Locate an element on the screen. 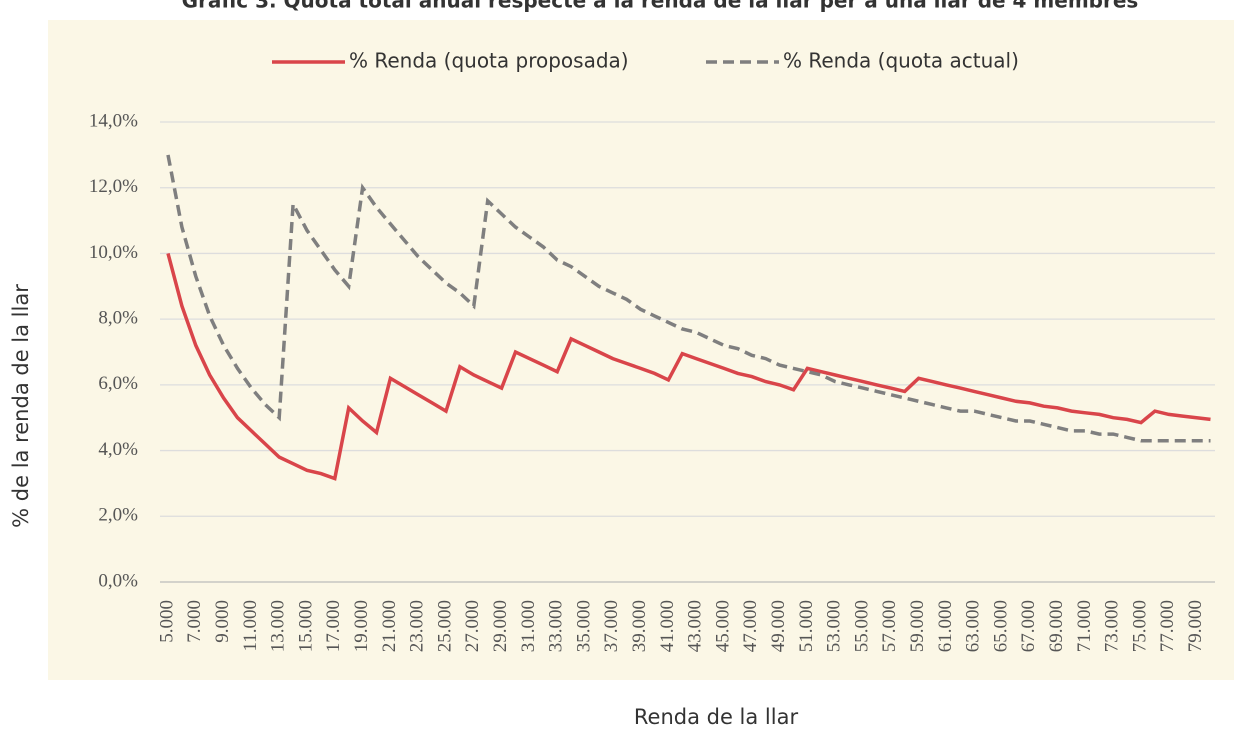  y-axis-label: % de la renda de la llar is located at coordinates (21, 406).